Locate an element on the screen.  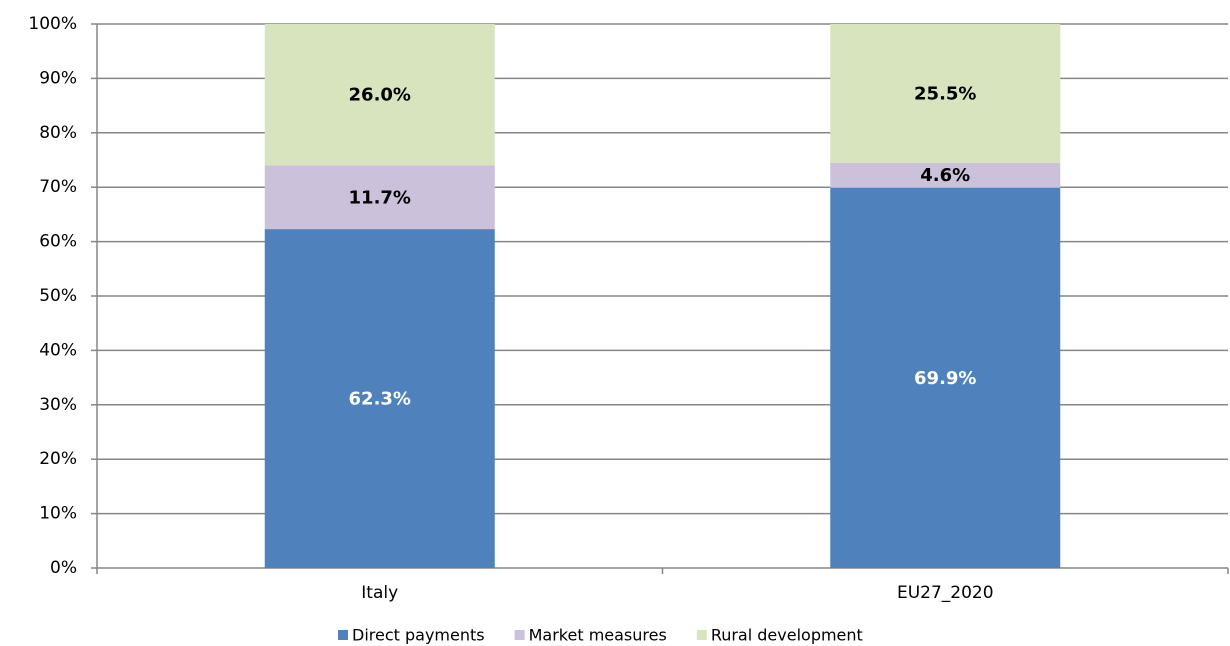
legend-label: Market measures is located at coordinates (598, 635).